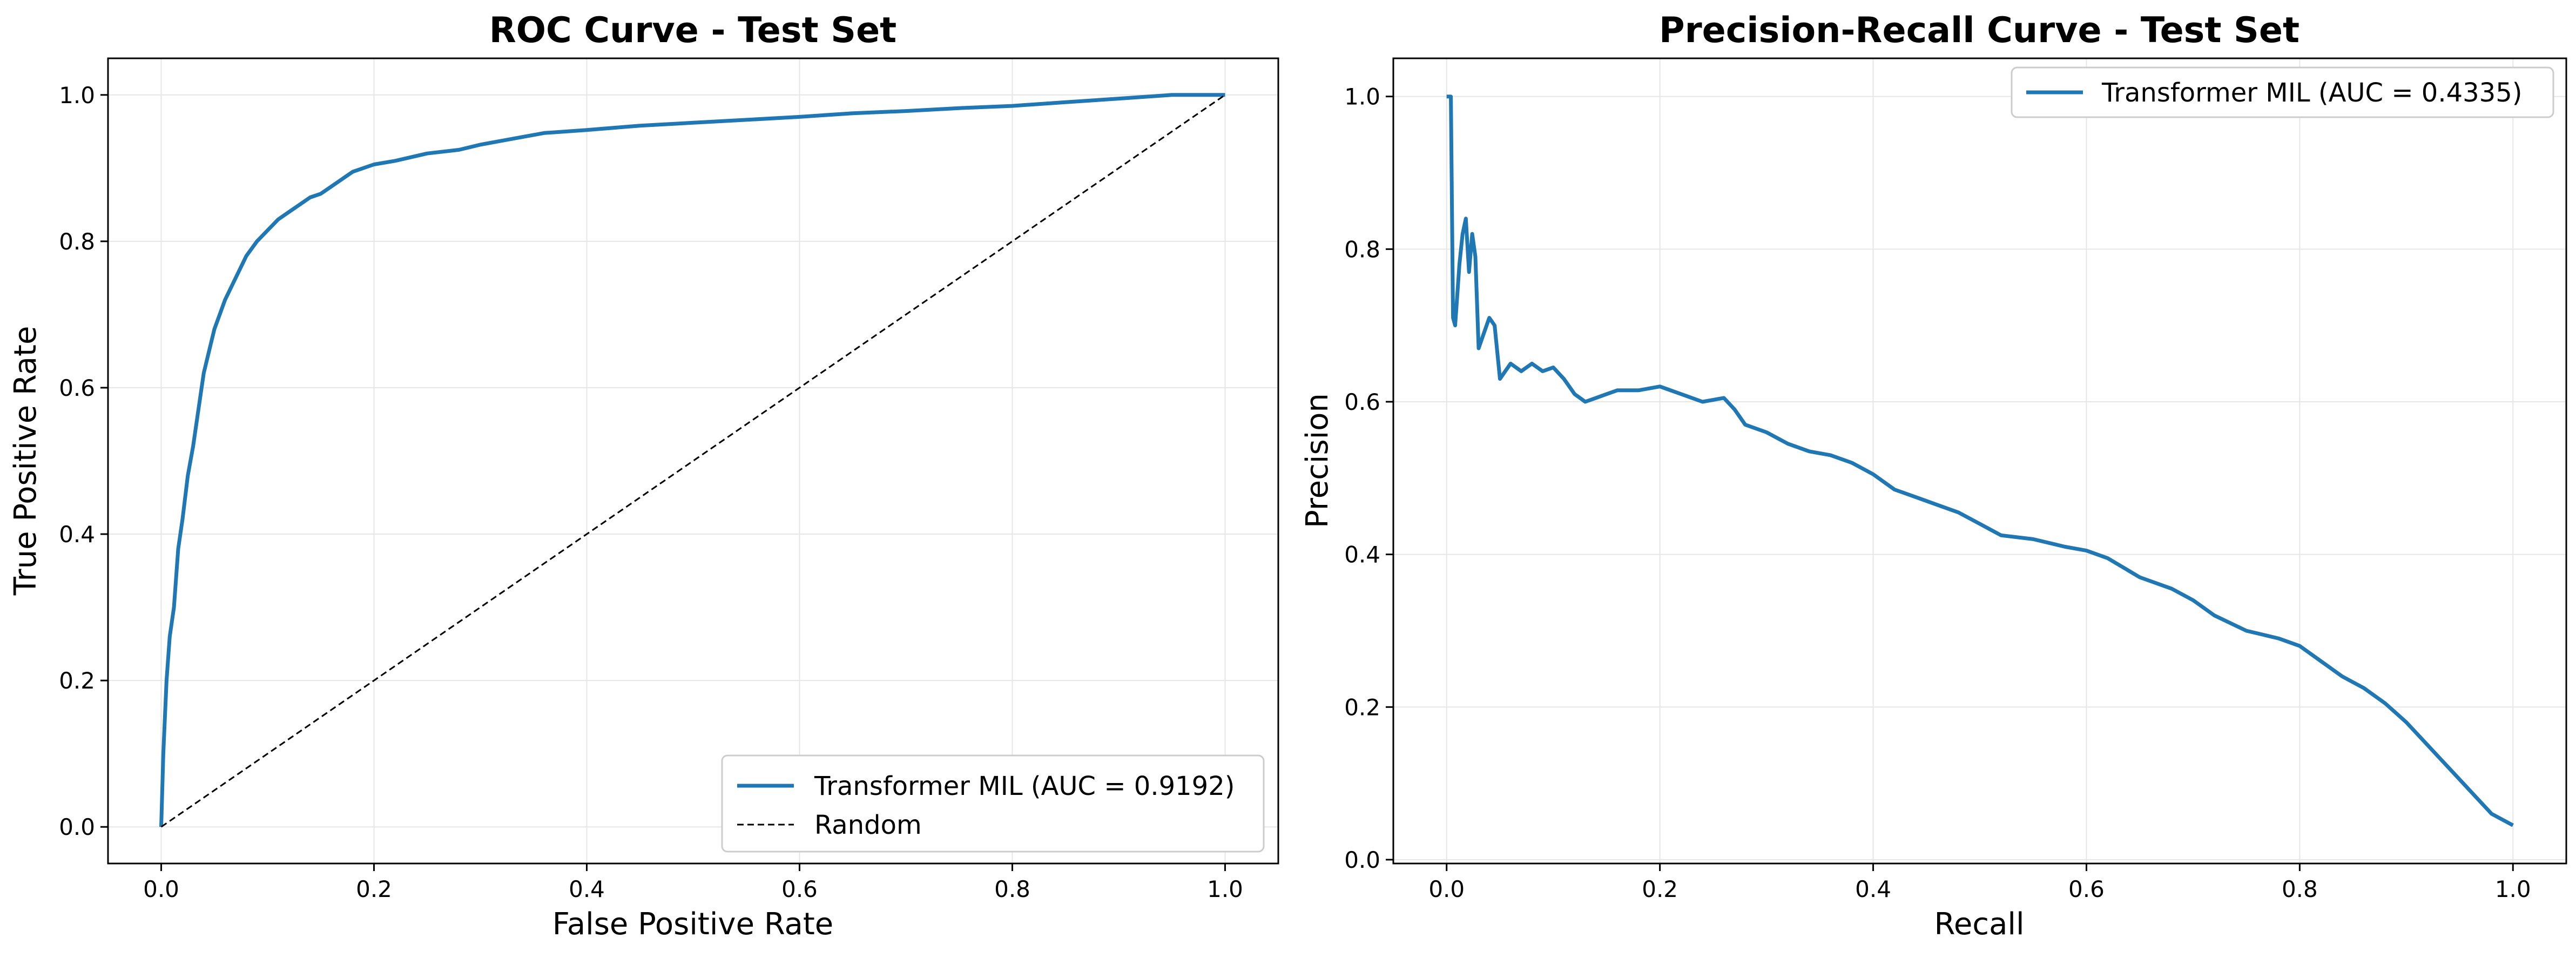 Image resolution: width=2576 pixels, height=958 pixels. What do you see at coordinates (587, 889) in the screenshot?
I see `roc-x-tick-label: 0.4` at bounding box center [587, 889].